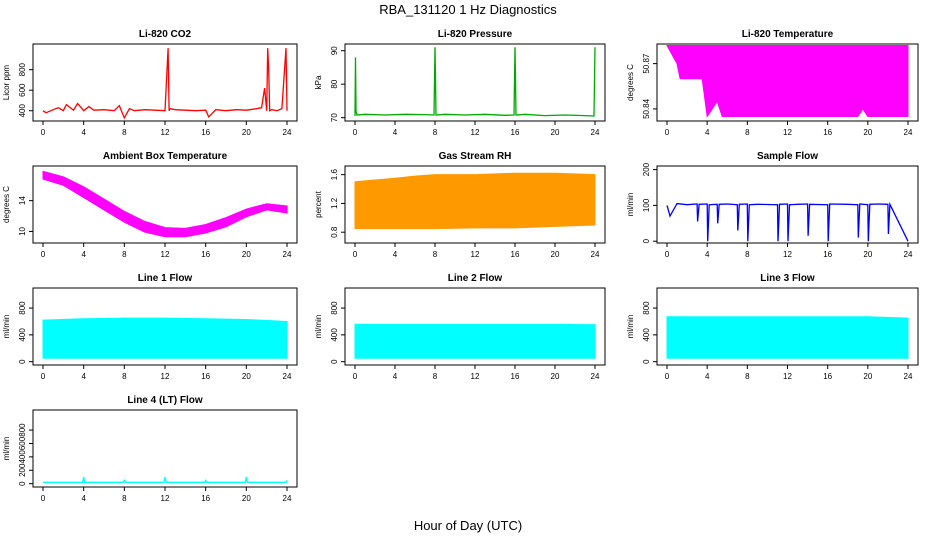 The image size is (936, 540). What do you see at coordinates (43, 254) in the screenshot?
I see `box-temp-x-tick-label-0: 0` at bounding box center [43, 254].